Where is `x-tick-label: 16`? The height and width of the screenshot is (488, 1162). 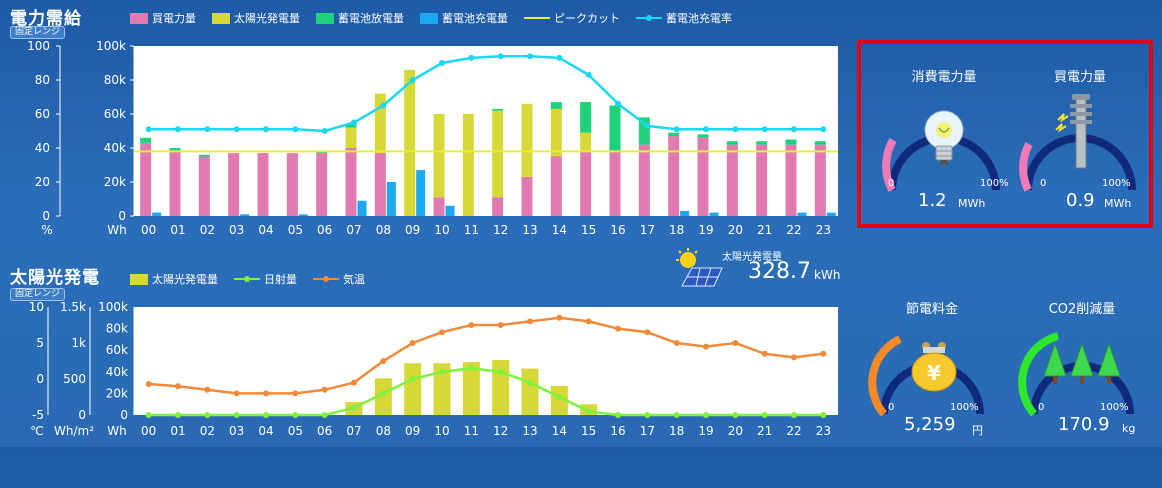 x-tick-label: 16 is located at coordinates (617, 431).